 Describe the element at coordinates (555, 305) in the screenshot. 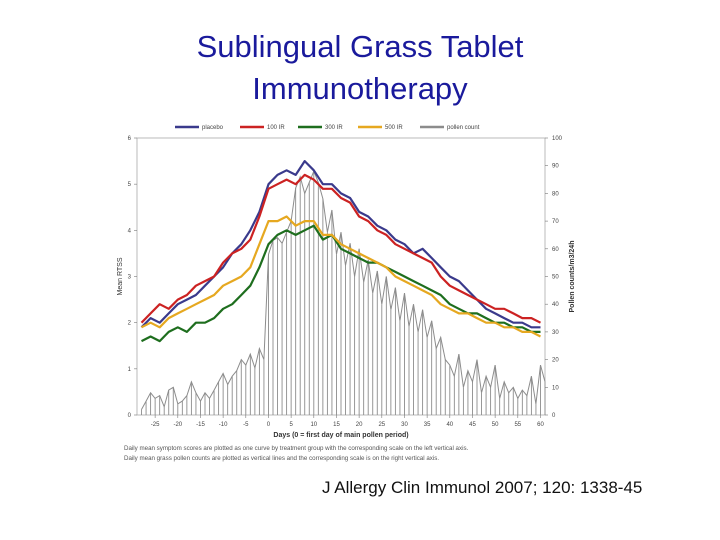

I see `y2-tick-label: 40` at that location.